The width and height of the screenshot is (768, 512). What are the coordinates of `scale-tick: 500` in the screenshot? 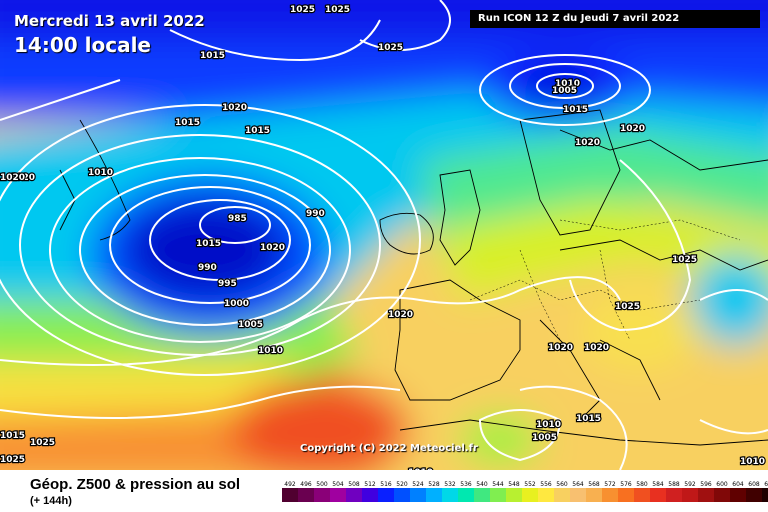 It's located at (322, 484).